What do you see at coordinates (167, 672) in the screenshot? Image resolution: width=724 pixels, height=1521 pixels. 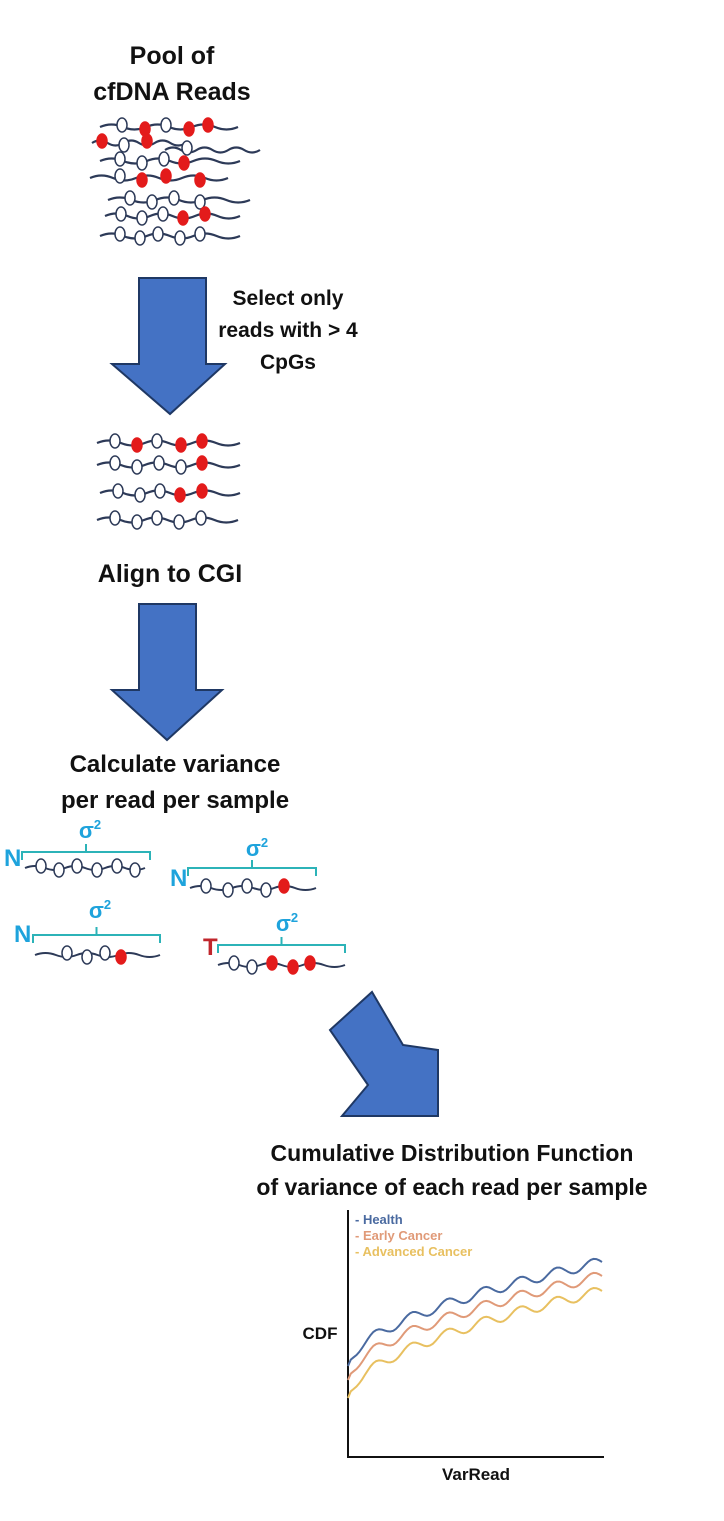 I see `down-arrow-align` at bounding box center [167, 672].